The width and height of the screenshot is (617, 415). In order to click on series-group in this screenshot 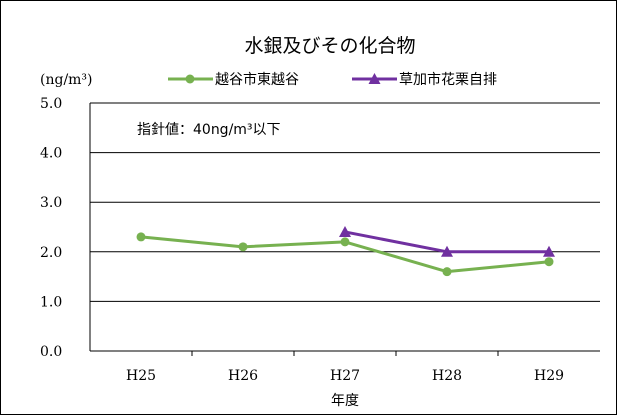, I will do `click(345, 251)`.